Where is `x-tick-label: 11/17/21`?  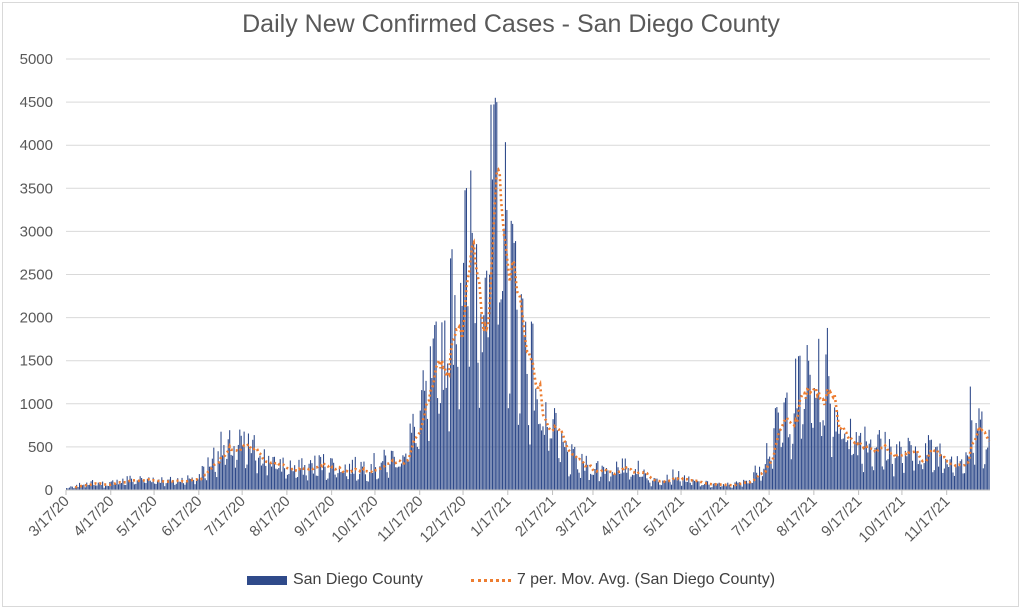 x-tick-label: 11/17/21 is located at coordinates (927, 519).